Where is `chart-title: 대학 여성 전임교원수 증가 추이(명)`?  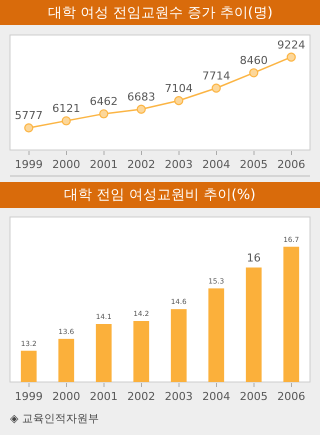 chart-title: 대학 여성 전임교원수 증가 추이(명) is located at coordinates (160, 13).